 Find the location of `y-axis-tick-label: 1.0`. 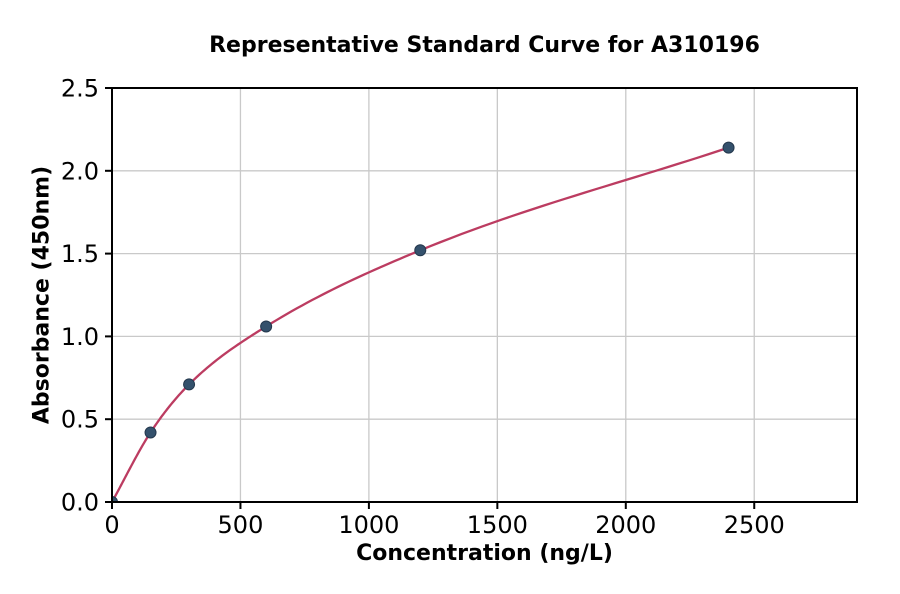

y-axis-tick-label: 1.0 is located at coordinates (80, 337).